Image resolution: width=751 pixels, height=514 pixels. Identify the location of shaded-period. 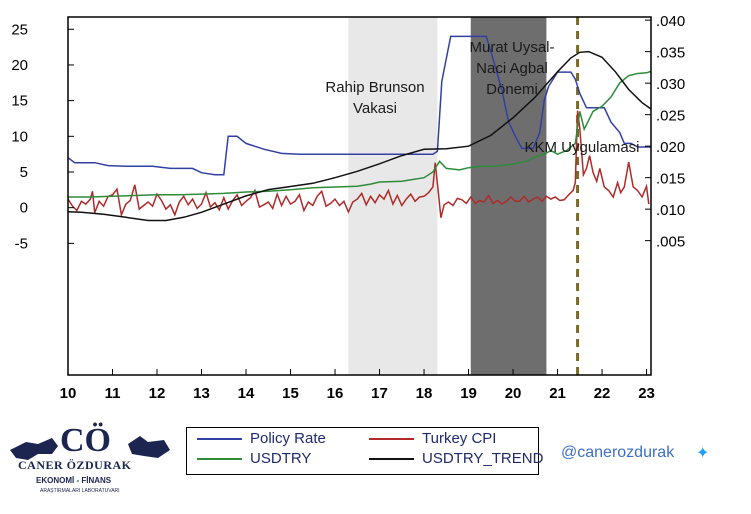
(508, 196).